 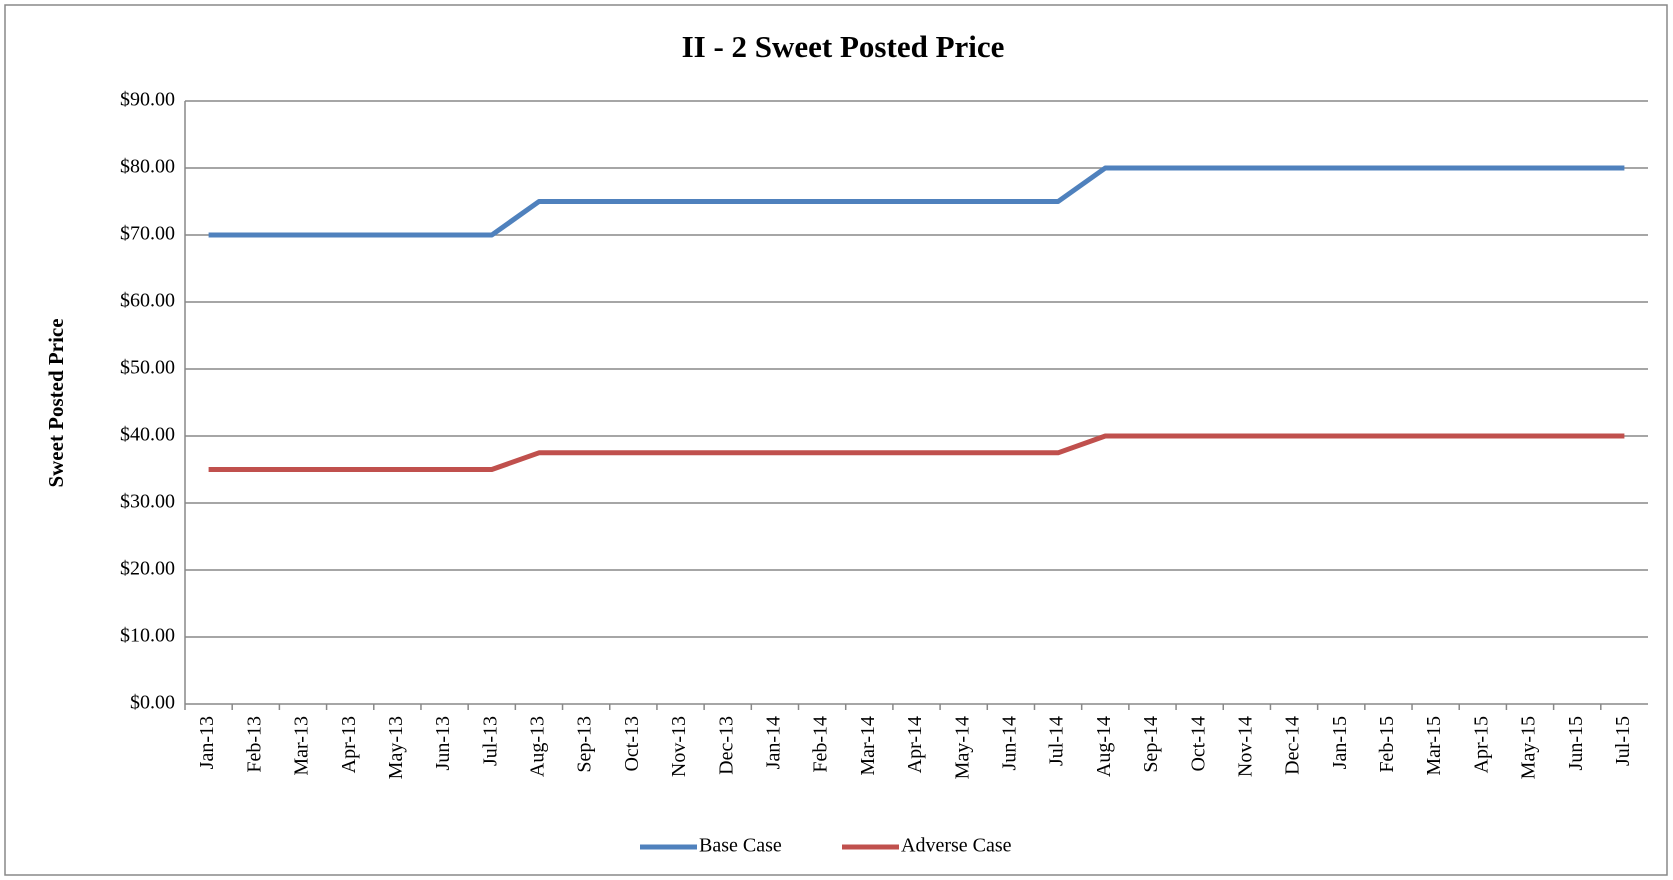 What do you see at coordinates (1481, 744) in the screenshot?
I see `x-tick-label: Apr-15` at bounding box center [1481, 744].